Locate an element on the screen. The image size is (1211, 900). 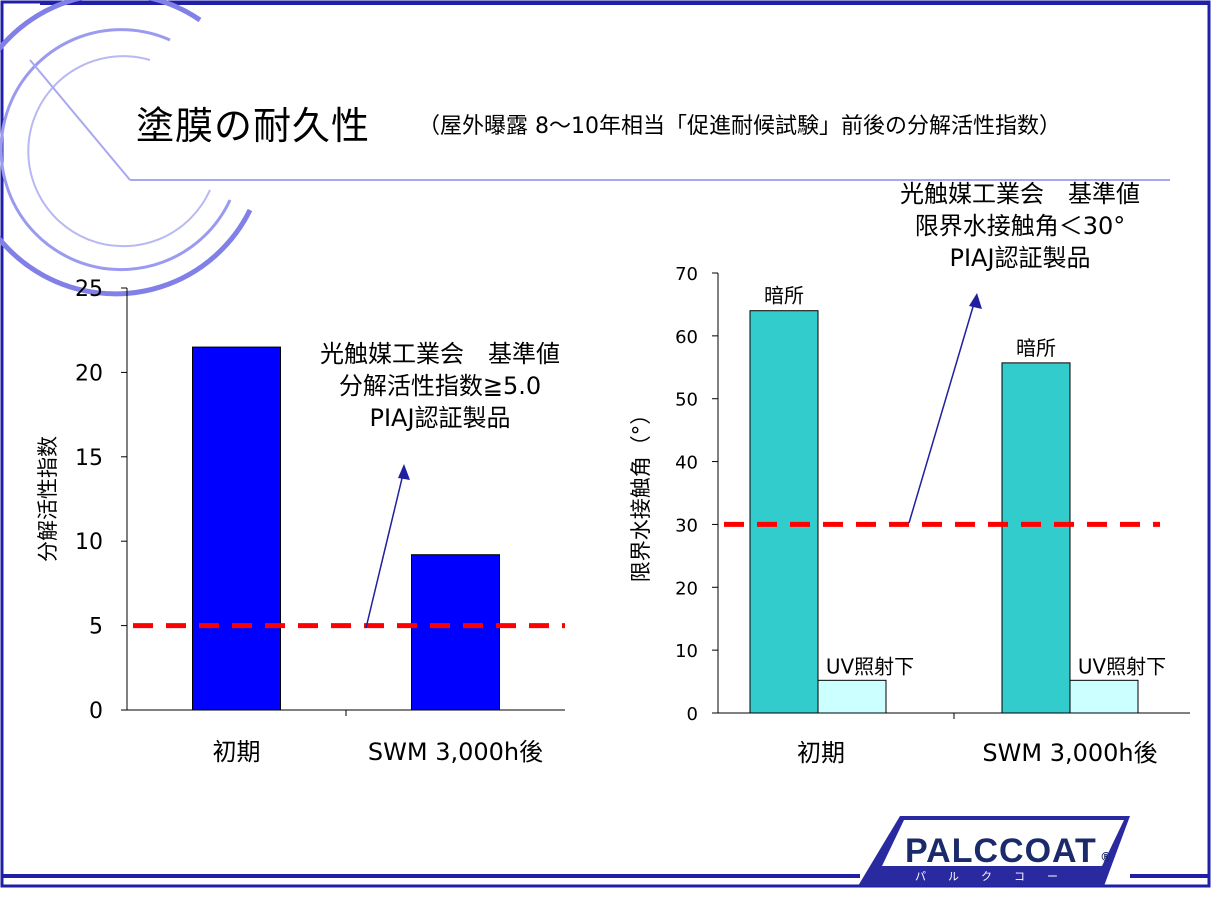
y-axis-label: 限界水接触角（°） is located at coordinates (641, 493).